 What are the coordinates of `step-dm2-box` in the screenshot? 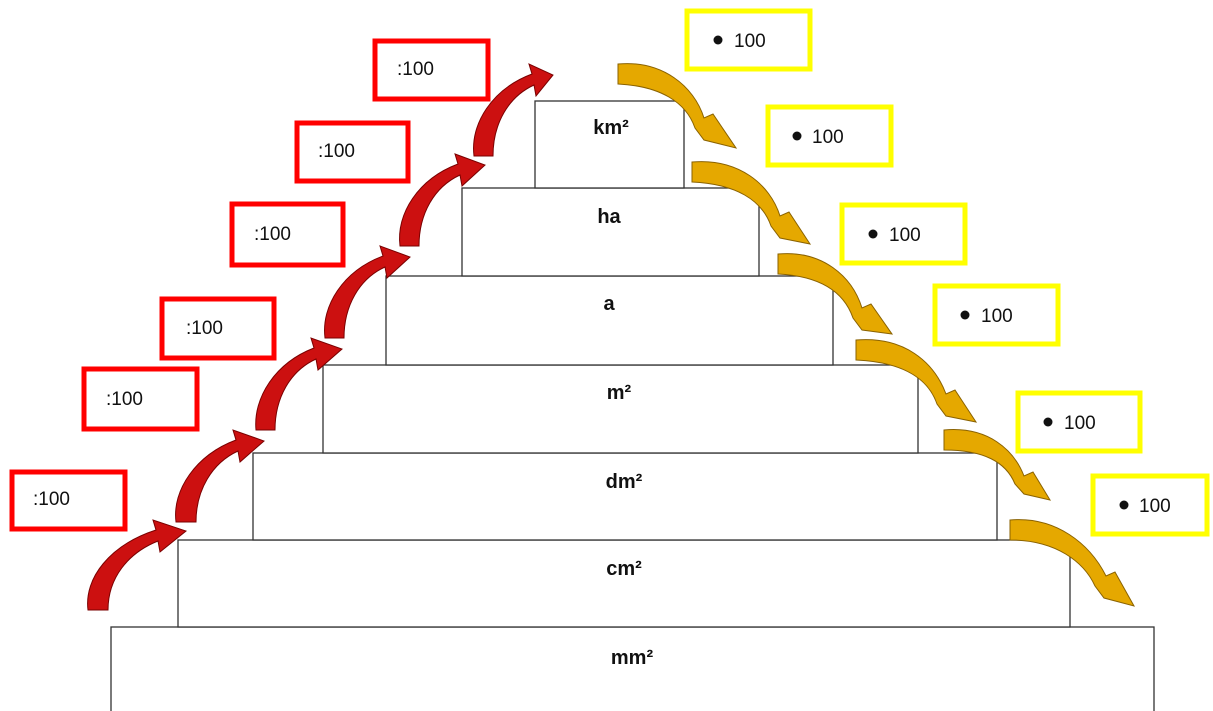 It's located at (625, 496).